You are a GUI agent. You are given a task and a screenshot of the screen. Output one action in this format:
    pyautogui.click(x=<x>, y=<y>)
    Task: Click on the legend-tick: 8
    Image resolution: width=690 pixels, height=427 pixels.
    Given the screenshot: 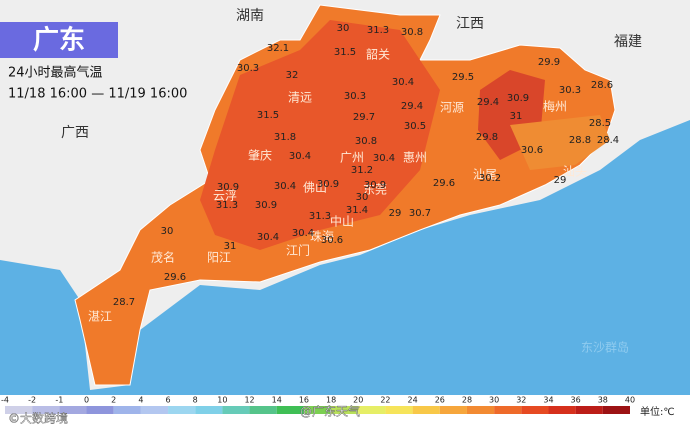 What is the action you would take?
    pyautogui.click(x=195, y=400)
    